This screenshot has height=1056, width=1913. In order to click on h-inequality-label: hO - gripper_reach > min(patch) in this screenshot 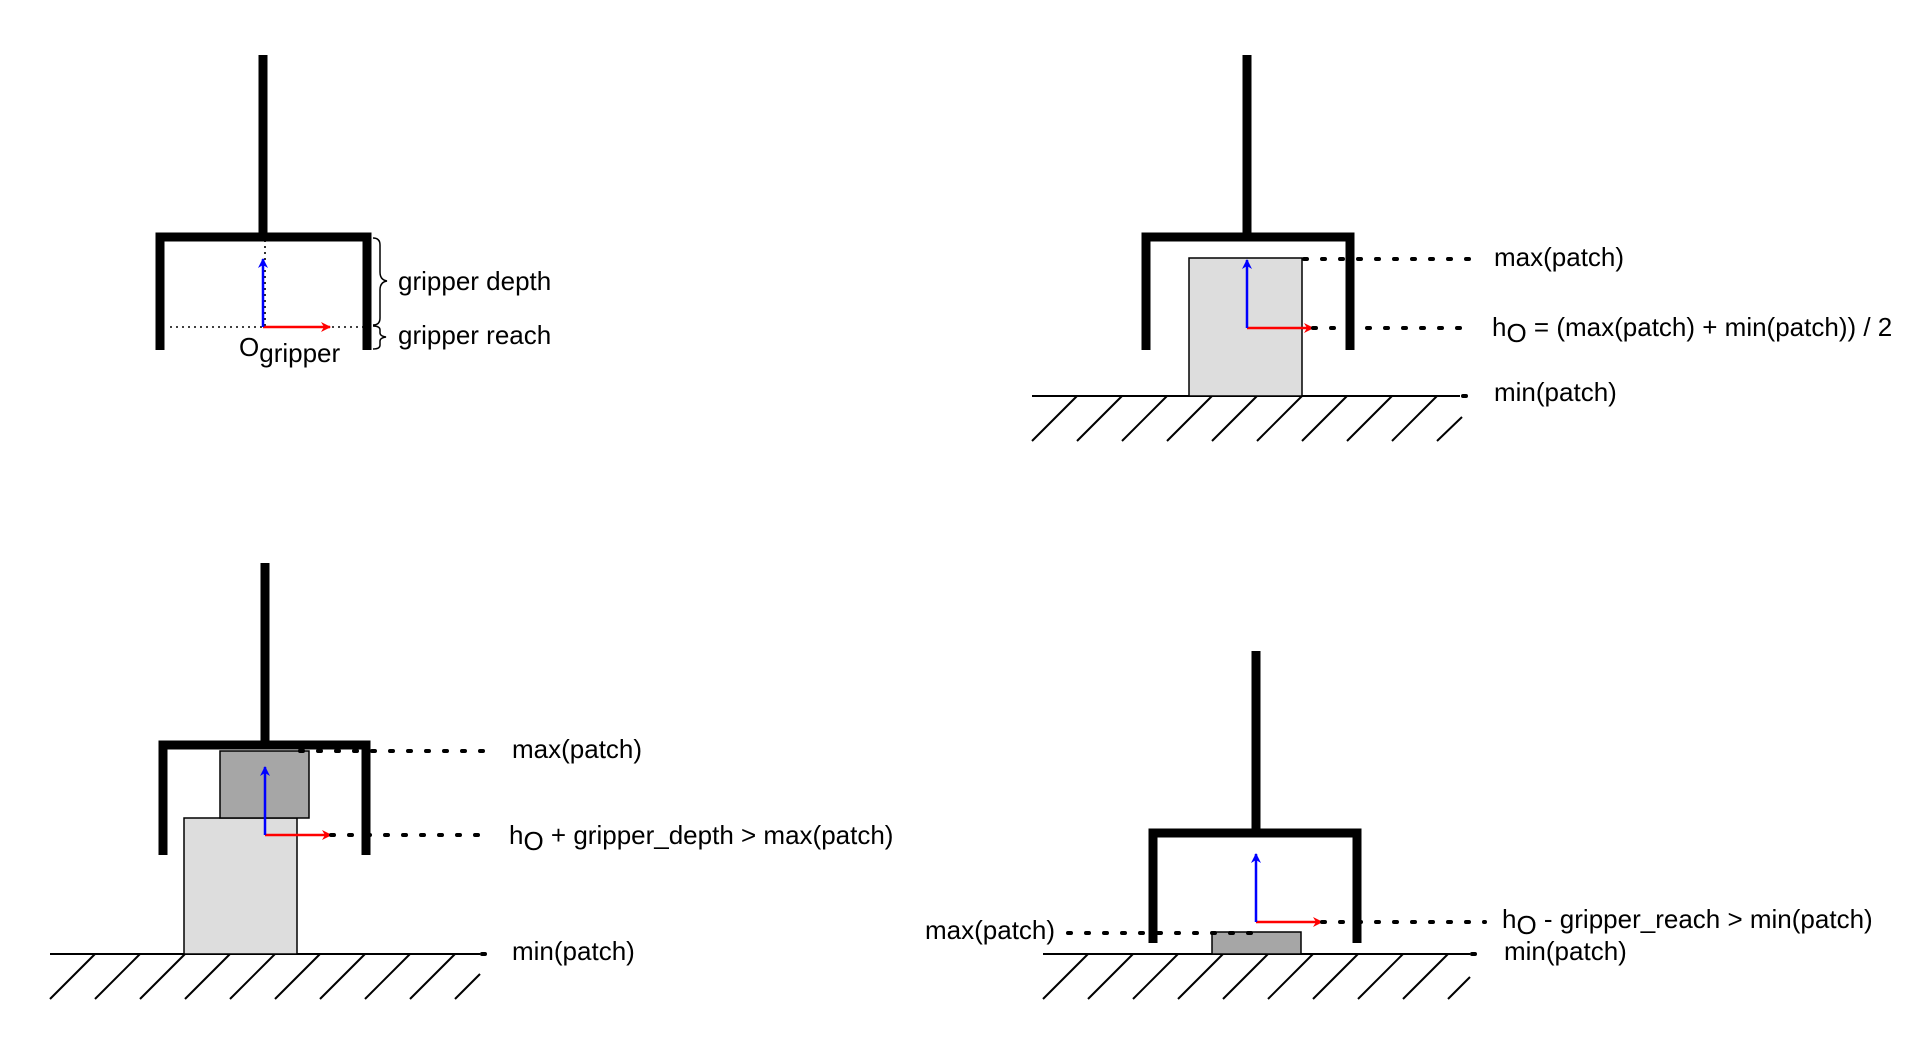, I will do `click(1687, 922)`.